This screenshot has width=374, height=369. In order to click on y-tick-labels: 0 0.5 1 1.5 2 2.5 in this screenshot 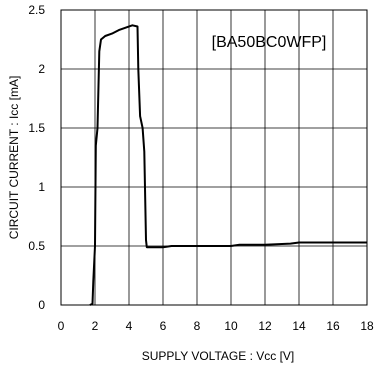, I will do `click(36, 157)`.